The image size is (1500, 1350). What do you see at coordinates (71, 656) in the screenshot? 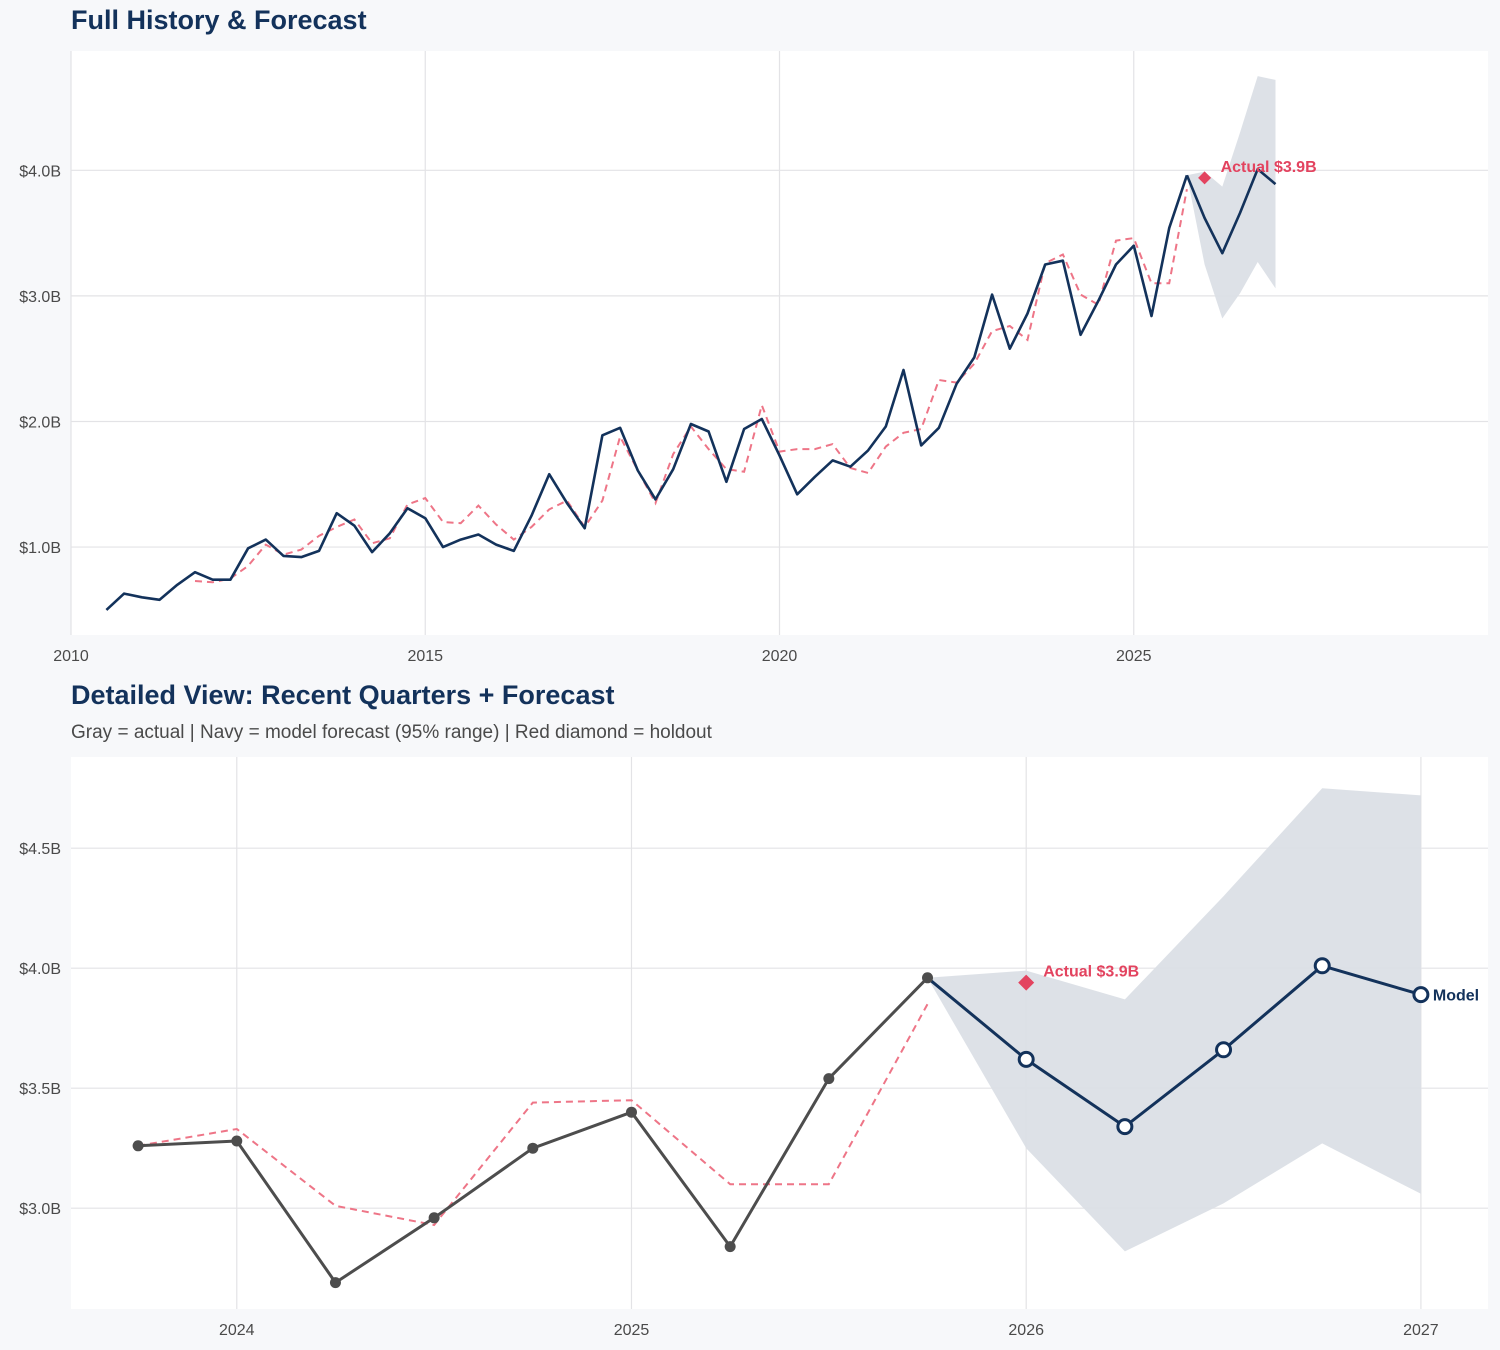
I see `x-tick-label: 2010` at bounding box center [71, 656].